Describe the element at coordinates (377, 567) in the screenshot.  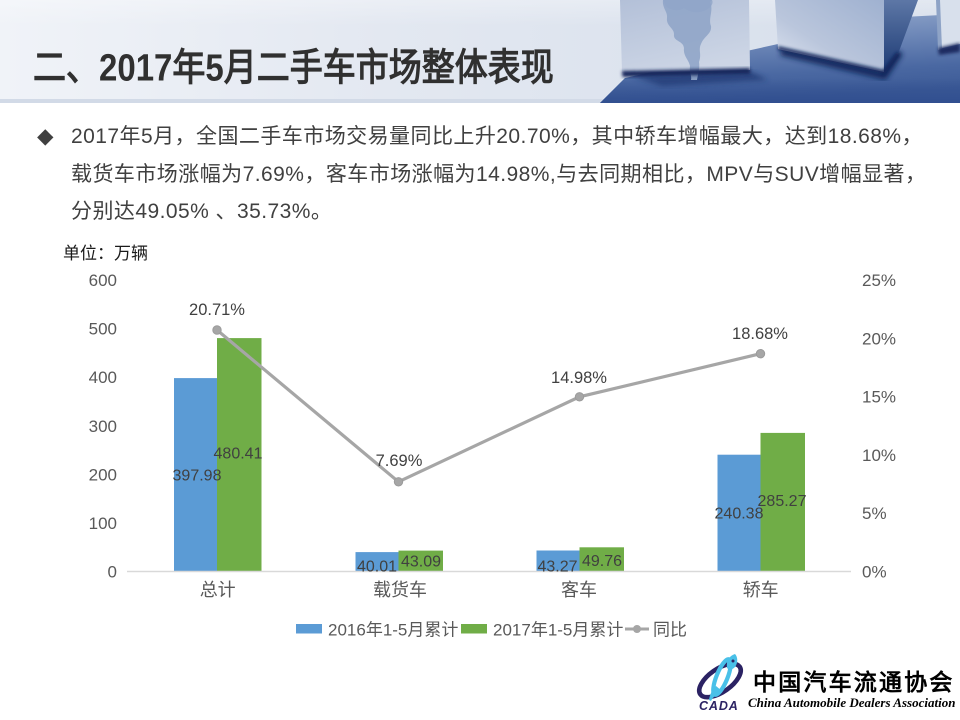
I see `svg-text: 40.01` at that location.